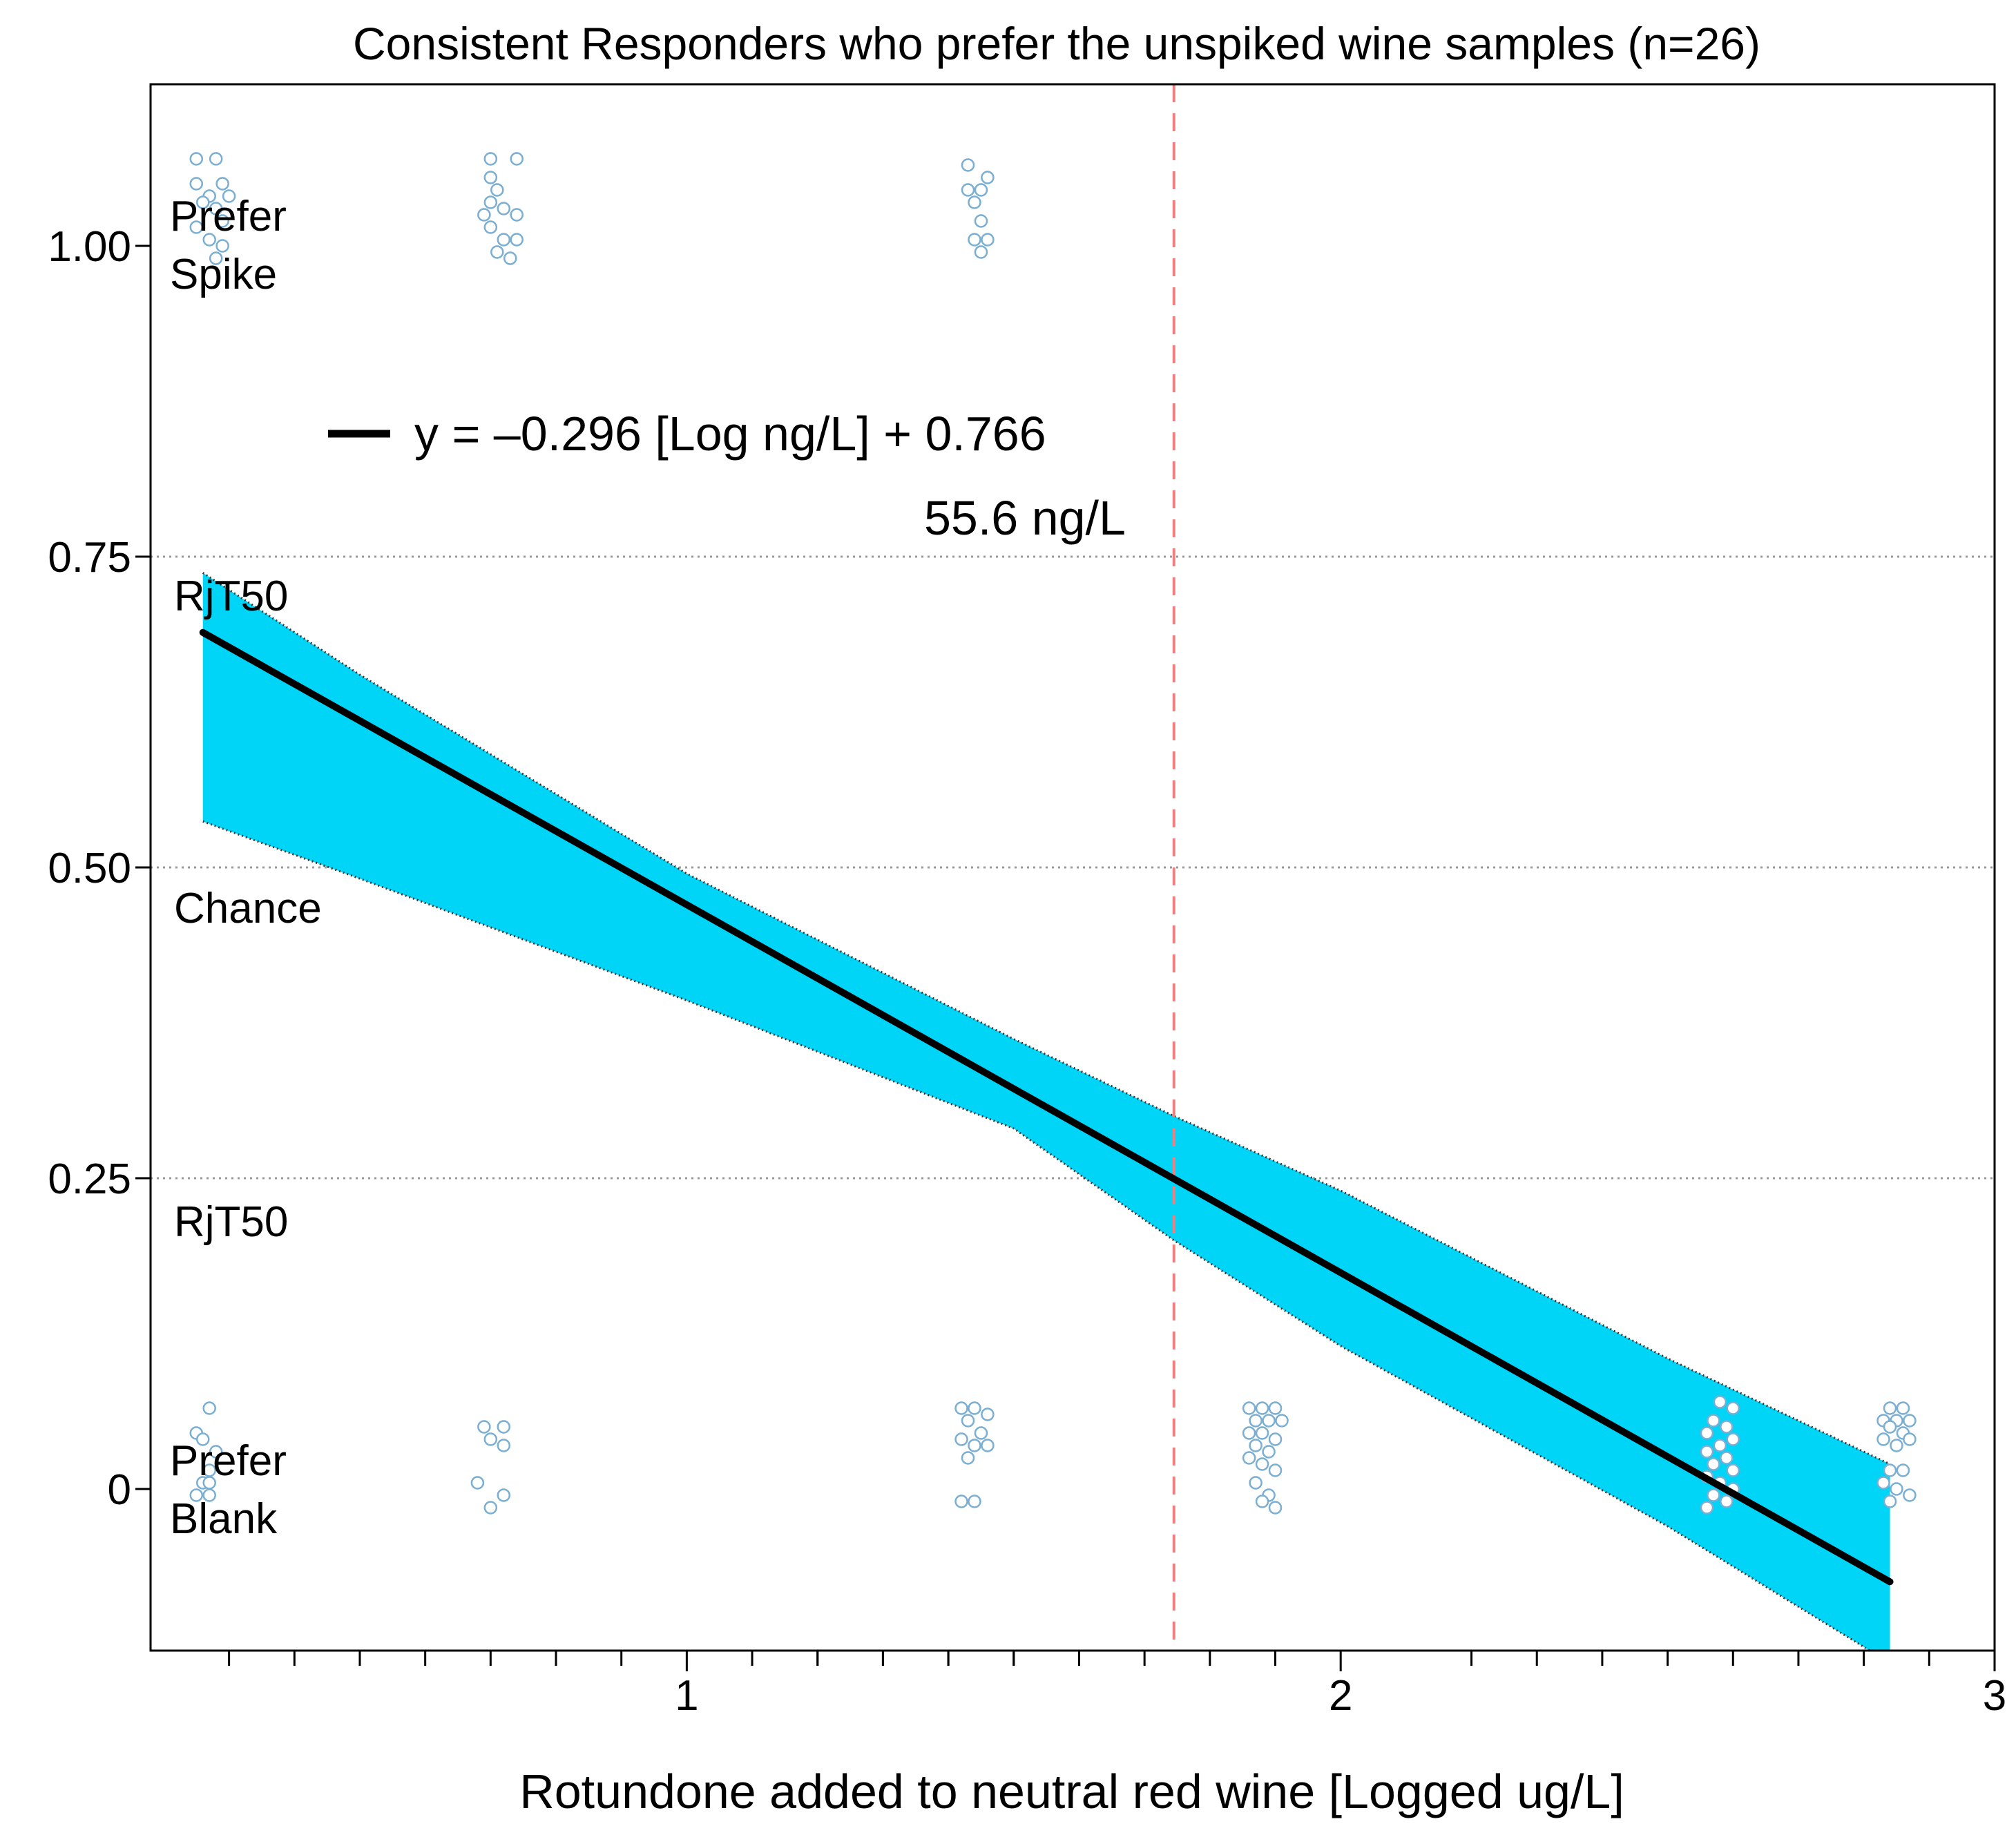 This screenshot has height=1835, width=2016. Describe the element at coordinates (231, 1222) in the screenshot. I see `rjt50-lower-label: RjT50` at that location.